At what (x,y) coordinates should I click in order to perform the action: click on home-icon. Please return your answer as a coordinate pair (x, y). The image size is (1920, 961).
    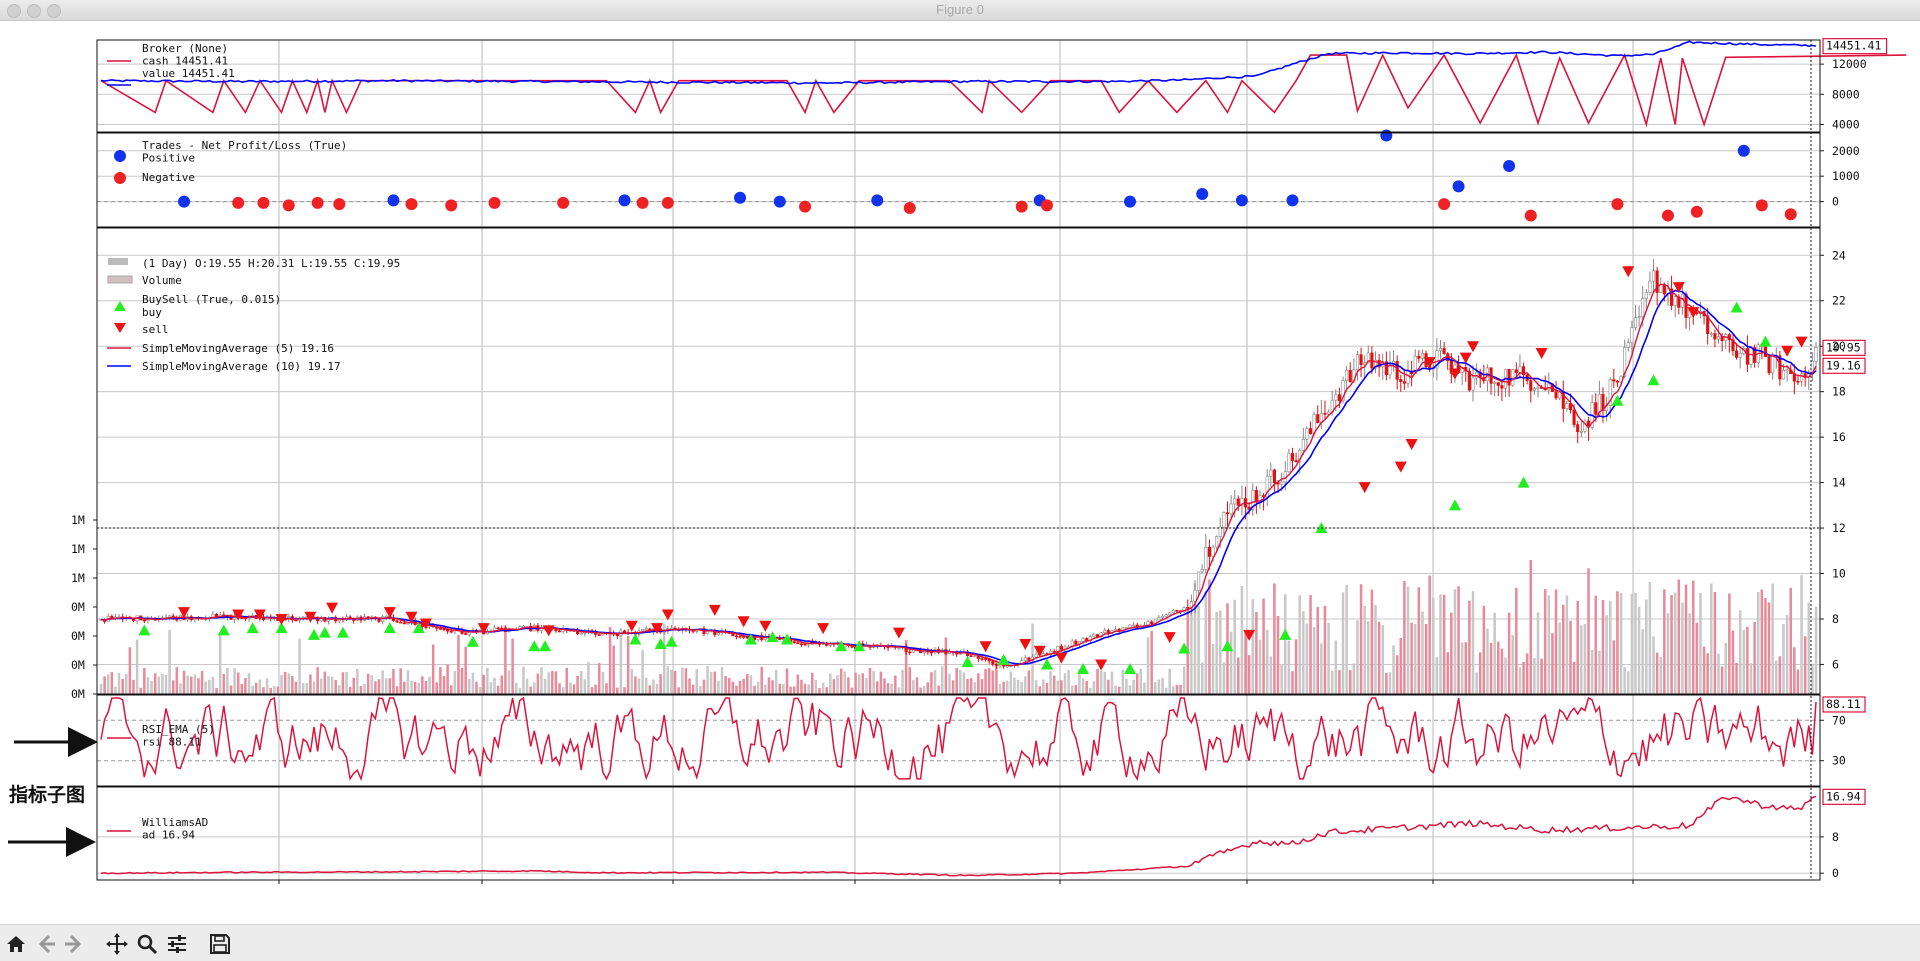
    Looking at the image, I should click on (16, 944).